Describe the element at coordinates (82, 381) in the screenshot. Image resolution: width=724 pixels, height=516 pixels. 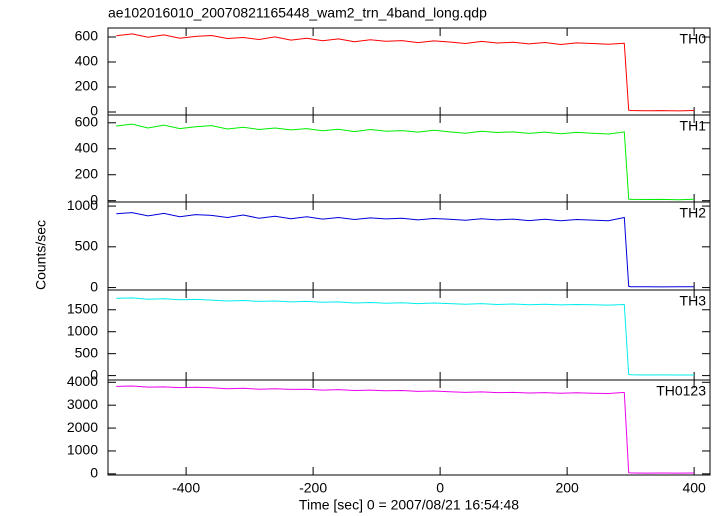
I see `y-tick-label: 4000` at that location.